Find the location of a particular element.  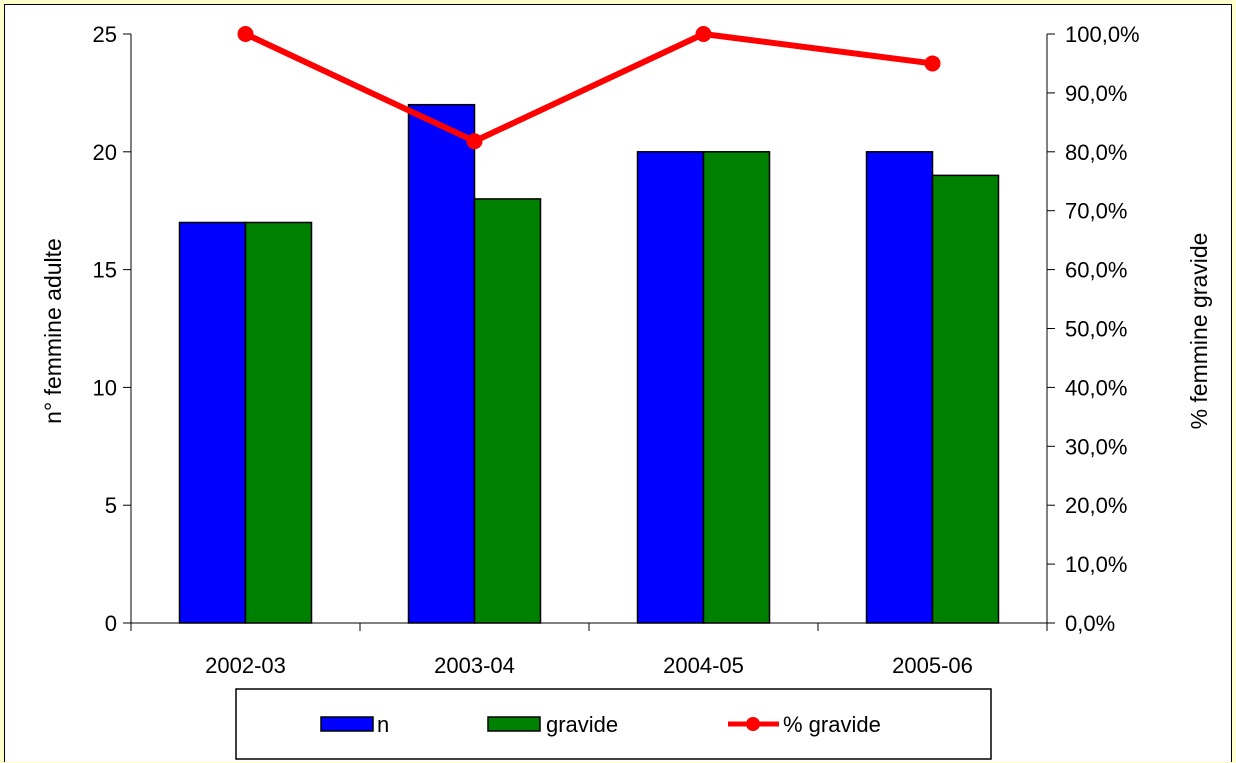

y2-tick-label: 20,0% is located at coordinates (1096, 505).